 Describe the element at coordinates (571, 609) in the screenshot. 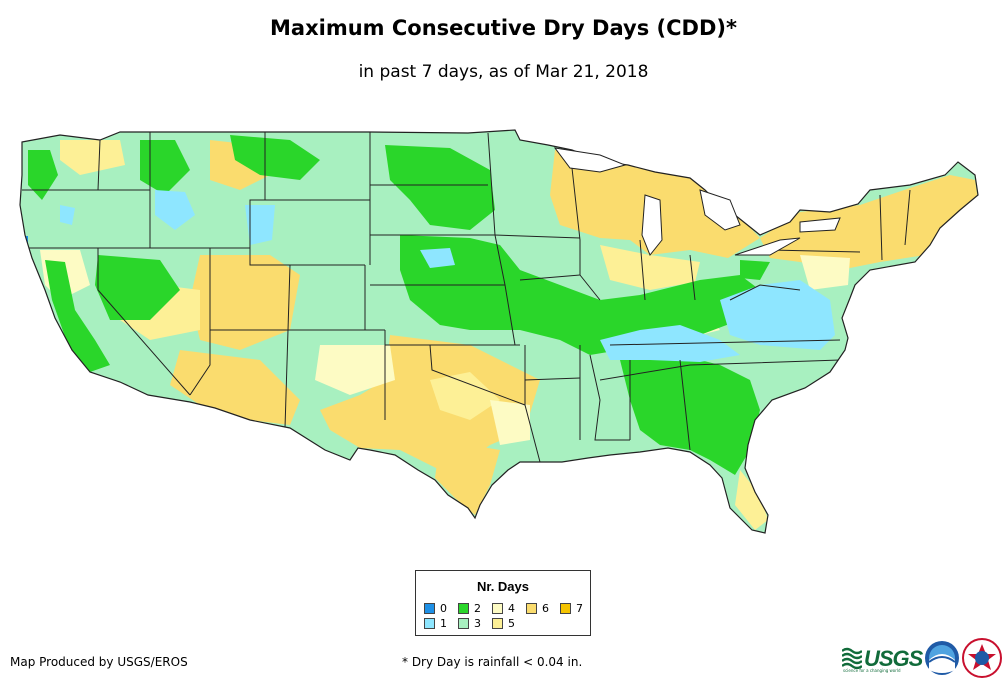

I see `legend-item-7: 7` at that location.